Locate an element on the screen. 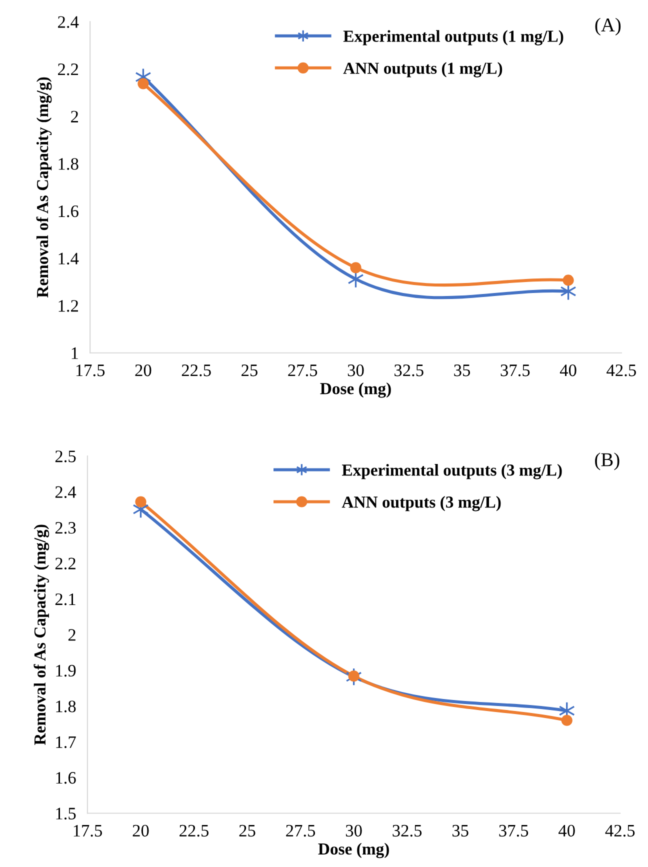 This screenshot has width=648, height=867. y-tick-label: 1.4 is located at coordinates (68, 258).